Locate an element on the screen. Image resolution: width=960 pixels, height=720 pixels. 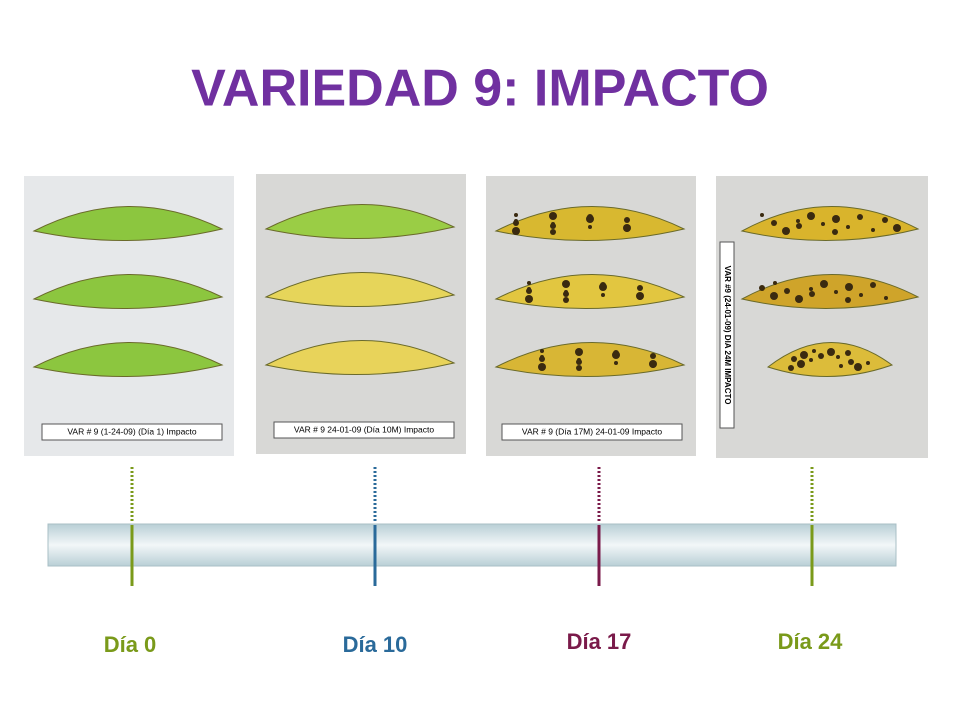
photo: VAR # 9 24-01-09 (Día 10M) Impacto is located at coordinates (361, 314).